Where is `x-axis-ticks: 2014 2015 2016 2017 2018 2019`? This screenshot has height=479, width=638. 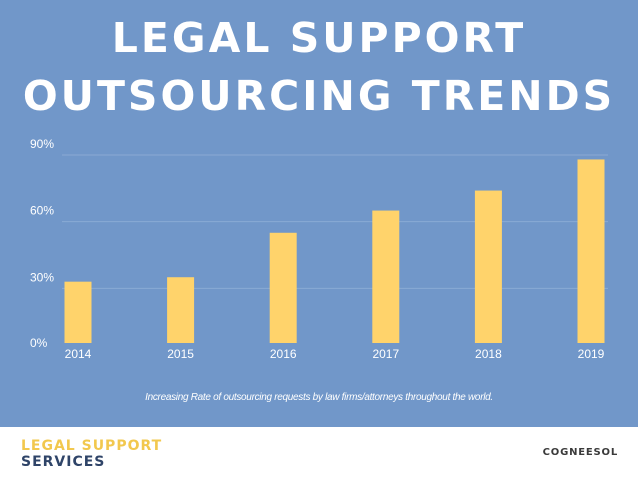
x-axis-ticks: 2014 2015 2016 2017 2018 2019 is located at coordinates (335, 354).